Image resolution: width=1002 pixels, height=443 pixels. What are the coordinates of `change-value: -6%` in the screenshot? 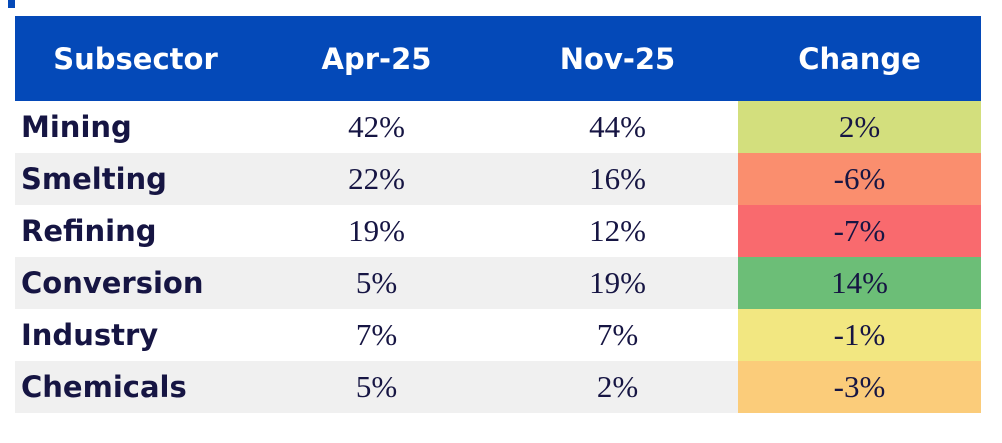 It's located at (859, 179).